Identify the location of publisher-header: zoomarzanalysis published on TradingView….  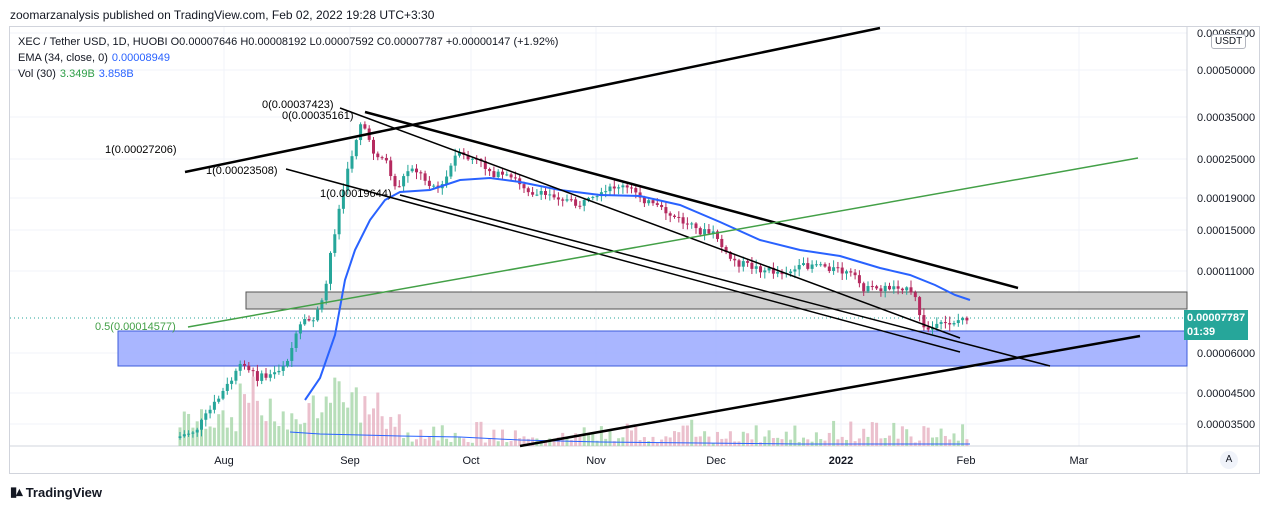
(222, 15).